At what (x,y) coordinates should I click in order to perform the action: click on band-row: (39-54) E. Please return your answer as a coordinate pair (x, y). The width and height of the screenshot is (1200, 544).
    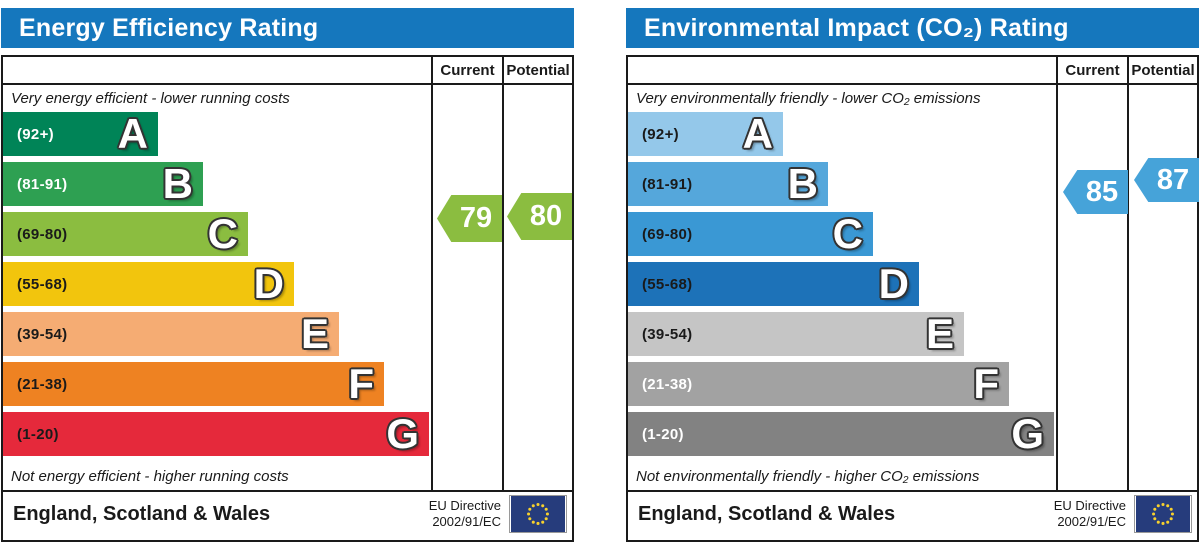
    Looking at the image, I should click on (842, 334).